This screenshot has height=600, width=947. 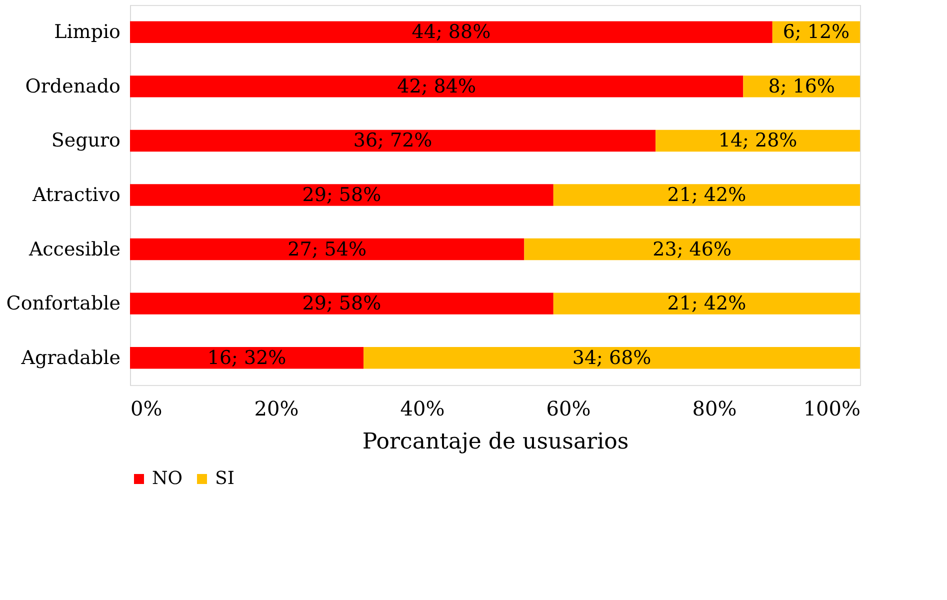 I want to click on data-label: 14; 28%, so click(x=758, y=141).